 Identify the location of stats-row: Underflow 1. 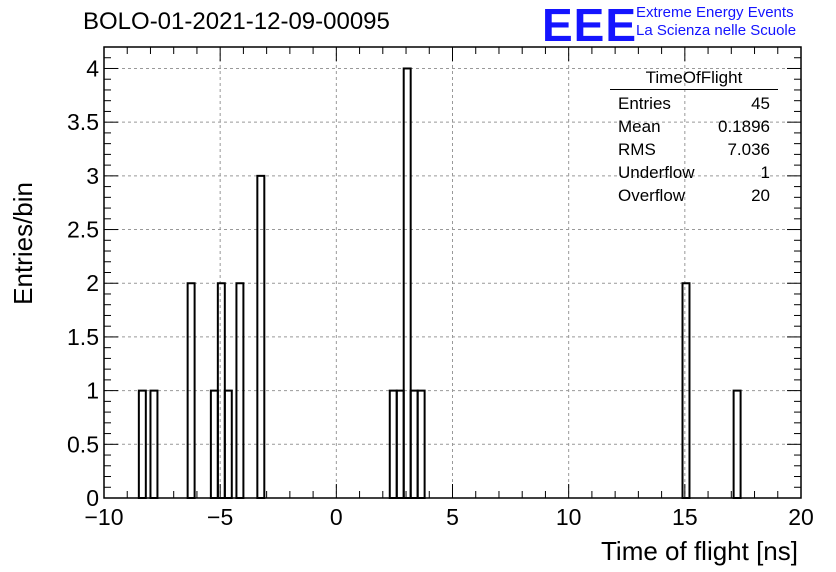
(694, 172).